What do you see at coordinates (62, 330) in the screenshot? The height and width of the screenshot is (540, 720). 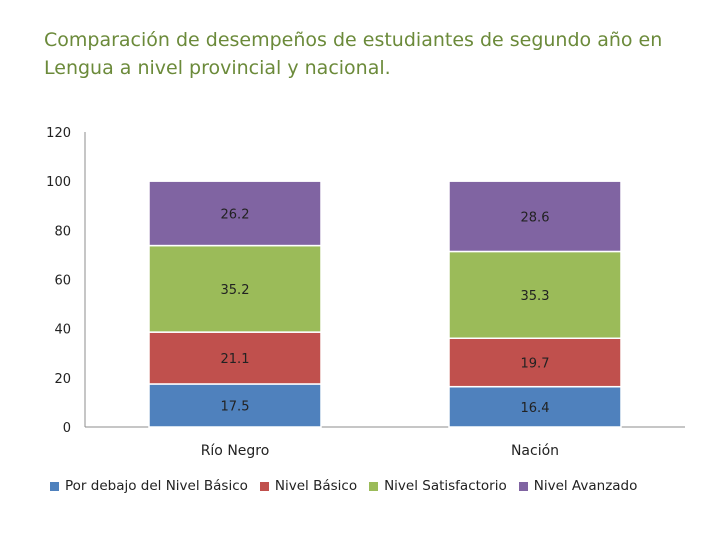 I see `y-tick-label: 40` at bounding box center [62, 330].